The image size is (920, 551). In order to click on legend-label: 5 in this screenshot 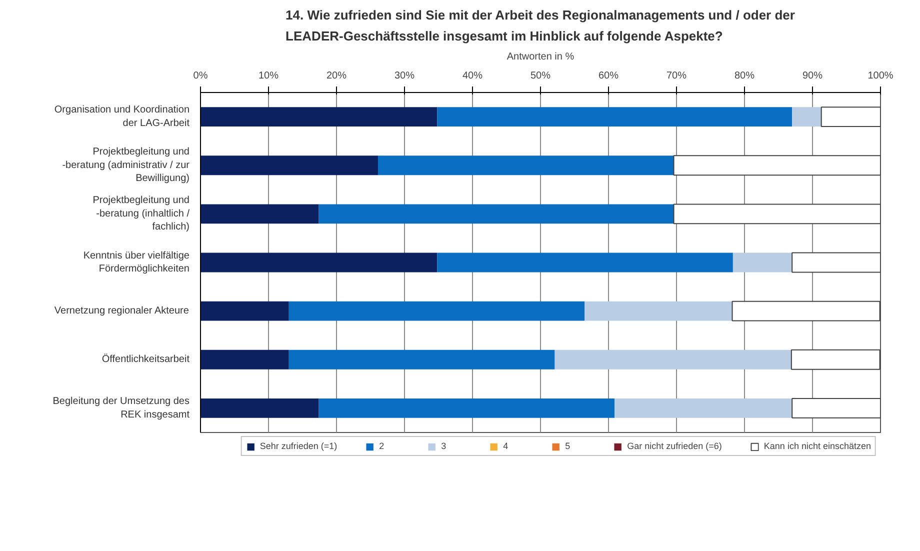, I will do `click(568, 446)`.